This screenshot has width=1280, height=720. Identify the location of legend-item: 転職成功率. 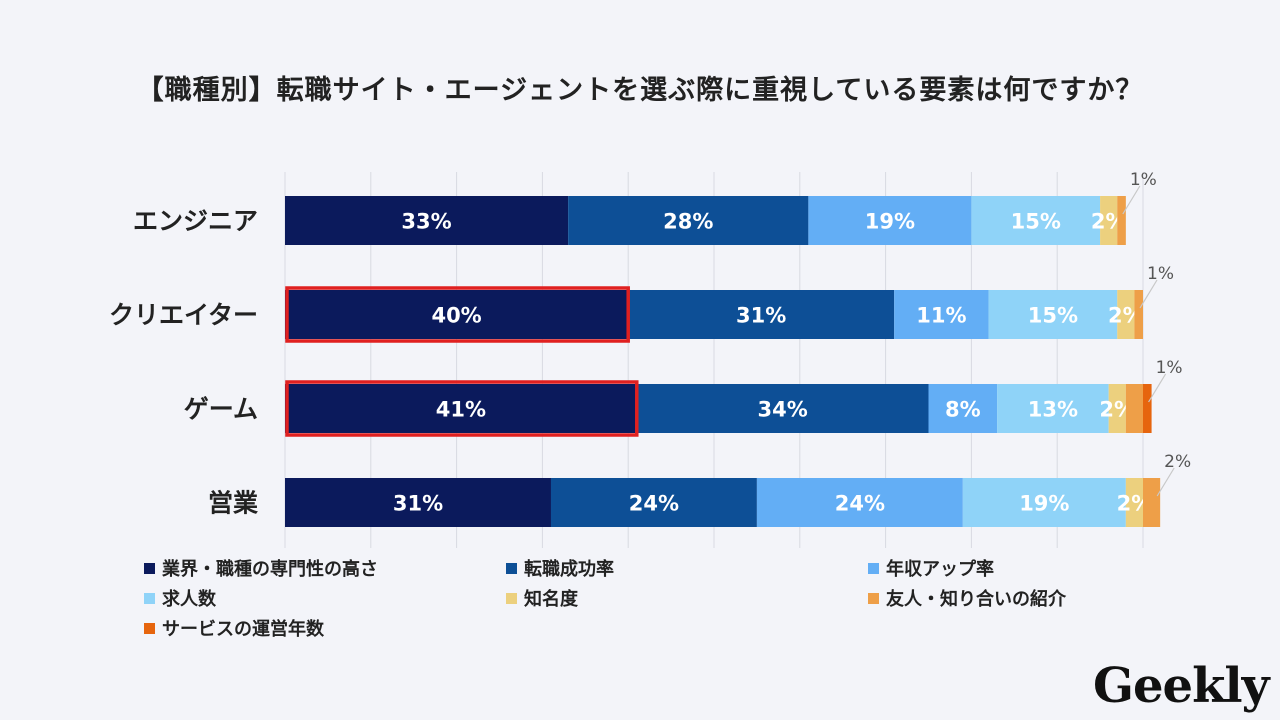
(687, 568).